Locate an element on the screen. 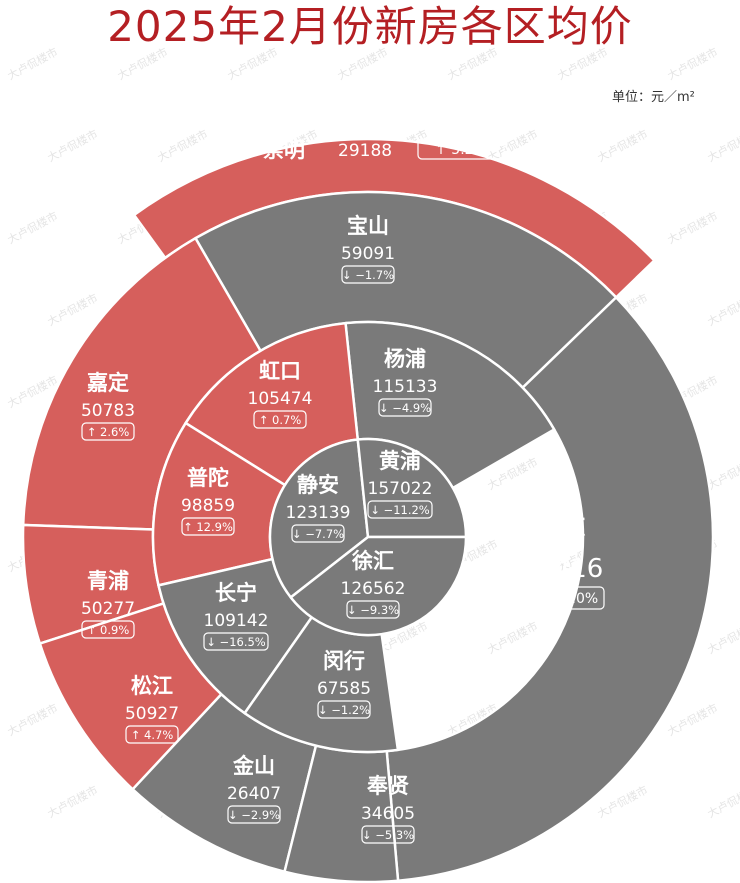 The width and height of the screenshot is (740, 883). segment-label-change: ↓ −5.3% is located at coordinates (388, 835).